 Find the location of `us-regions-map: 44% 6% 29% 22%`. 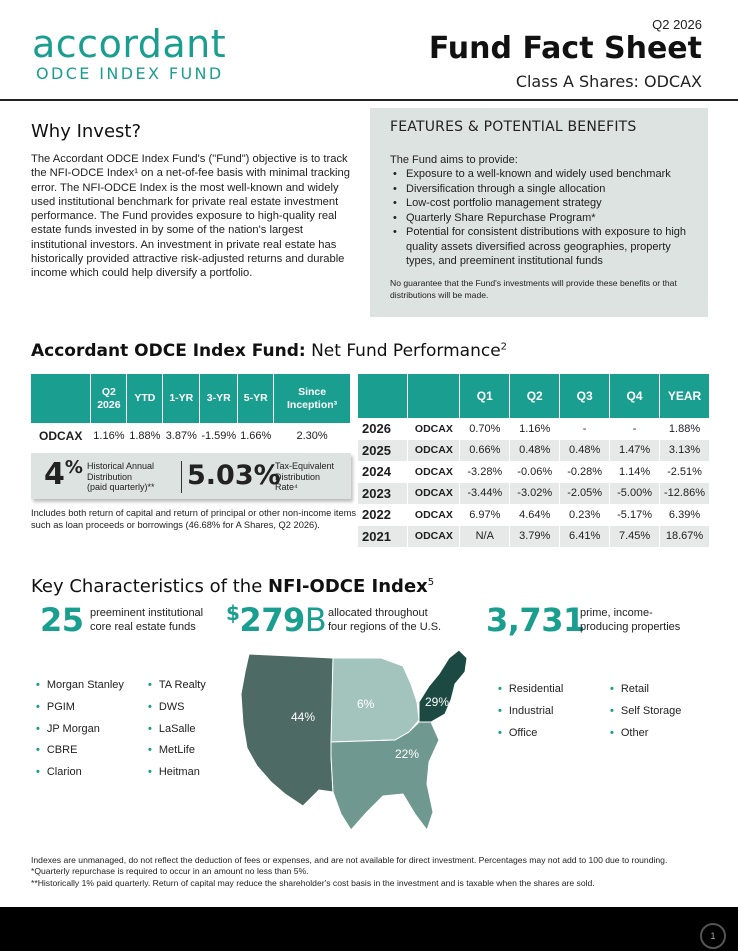

us-regions-map: 44% 6% 29% 22% is located at coordinates (354, 740).